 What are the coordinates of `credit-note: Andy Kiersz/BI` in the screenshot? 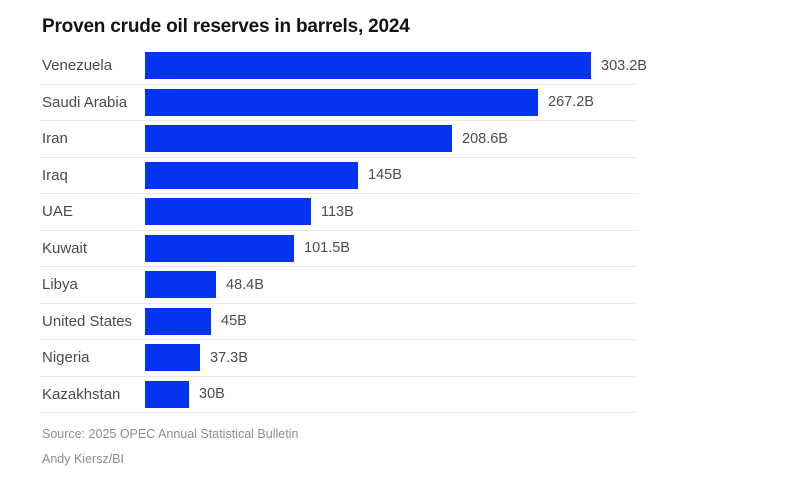 It's located at (83, 459).